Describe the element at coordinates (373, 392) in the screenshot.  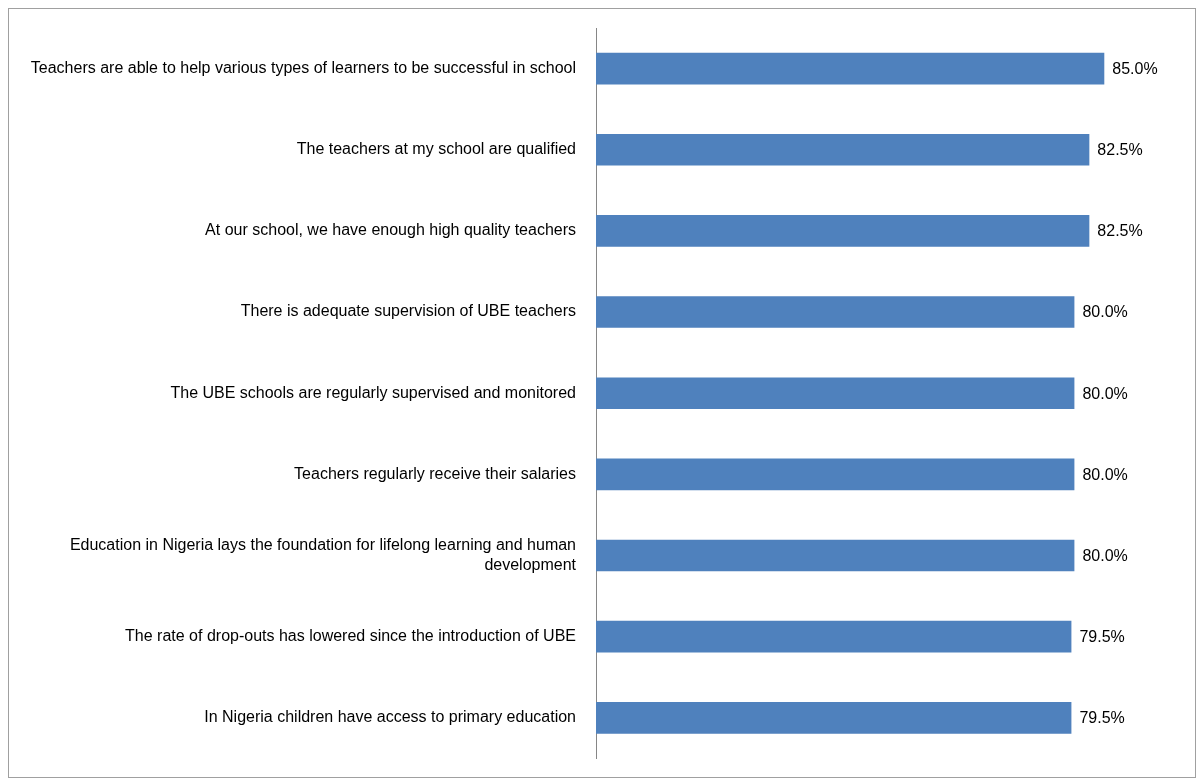
I see `y-tick-label: The UBE schools are regularly supervised and monitored` at that location.